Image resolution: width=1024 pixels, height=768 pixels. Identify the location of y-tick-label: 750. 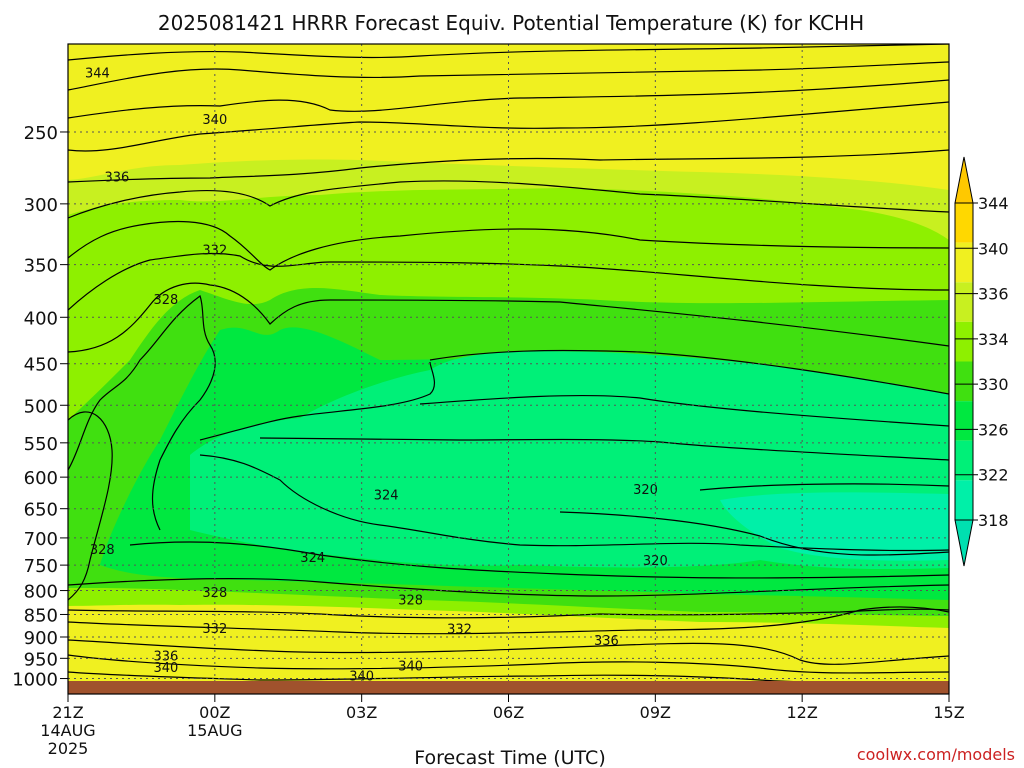
(41, 566).